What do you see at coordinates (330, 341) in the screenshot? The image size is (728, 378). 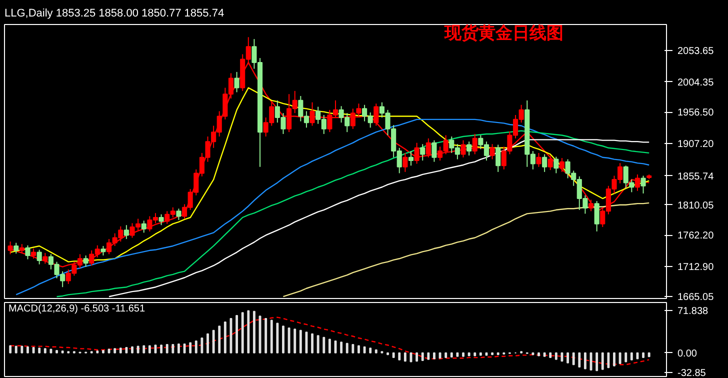 I see `line-series` at bounding box center [330, 341].